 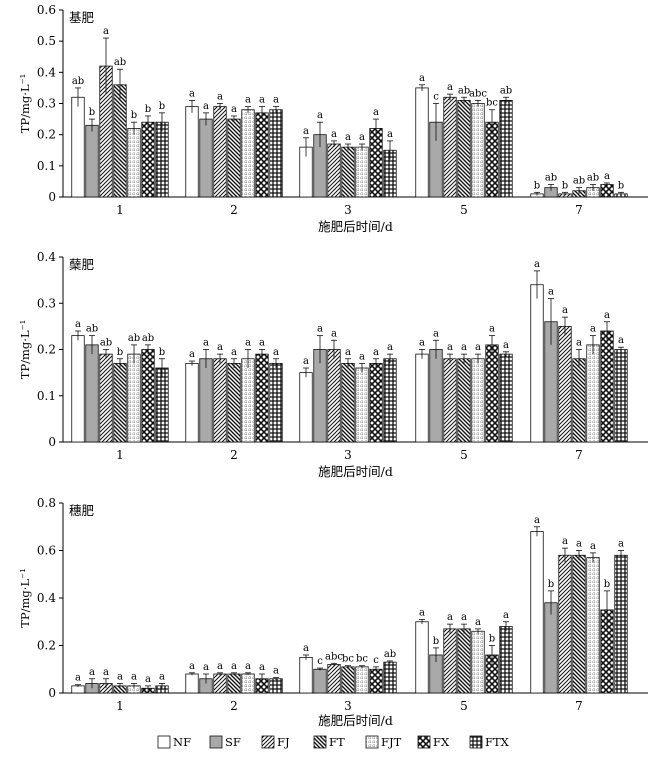 I want to click on legend-label: FT, so click(x=337, y=742).